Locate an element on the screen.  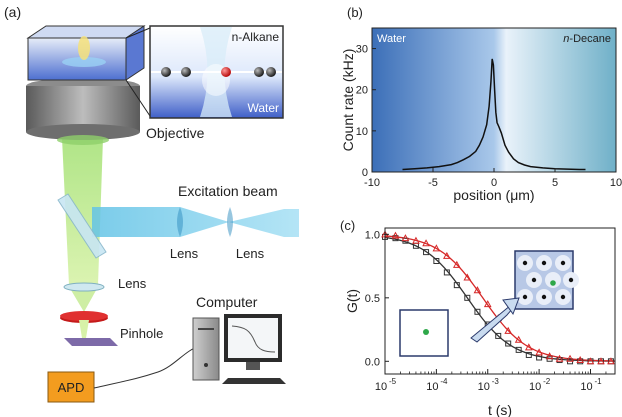
inset-arrow-head is located at coordinates (511, 306).